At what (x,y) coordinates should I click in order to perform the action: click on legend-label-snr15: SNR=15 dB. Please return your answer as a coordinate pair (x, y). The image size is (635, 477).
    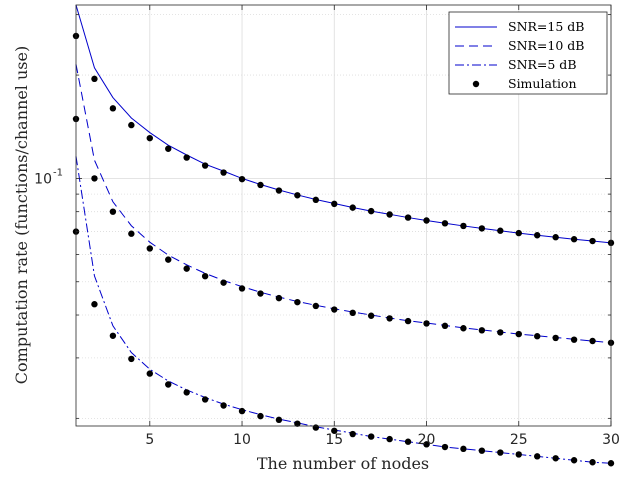
    Looking at the image, I should click on (546, 26).